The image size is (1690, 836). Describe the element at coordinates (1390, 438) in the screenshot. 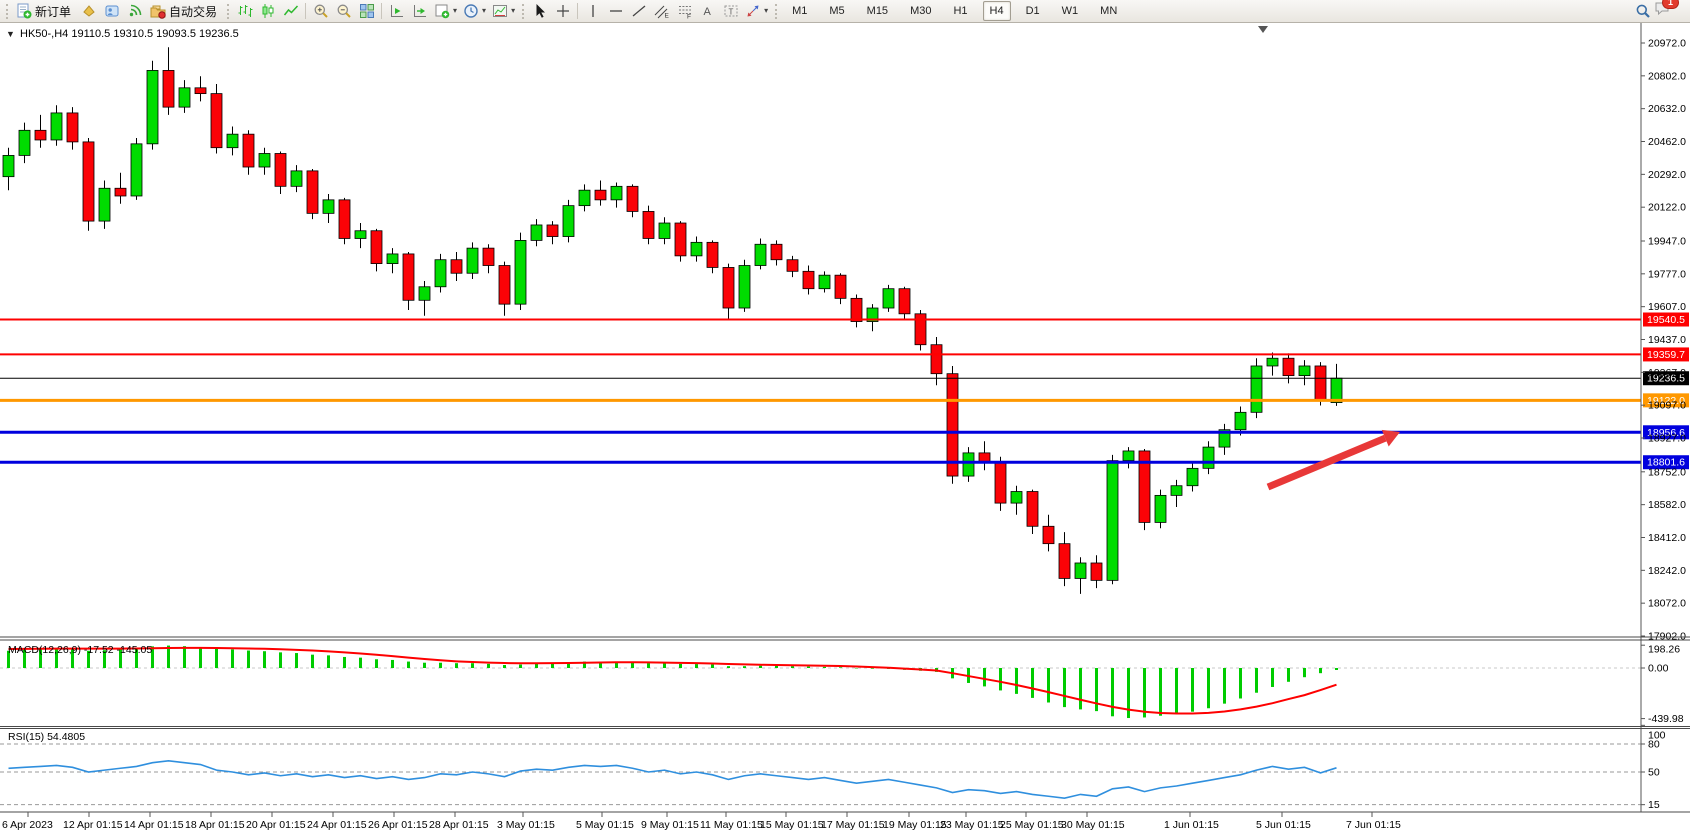

I see `trend-arrow-head` at that location.